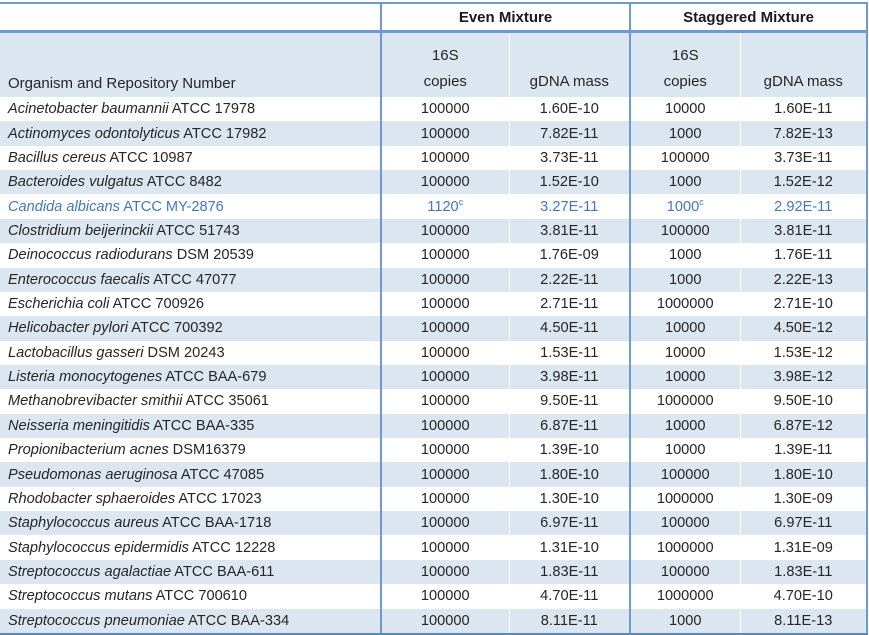  What do you see at coordinates (88, 109) in the screenshot?
I see `organism-name: Acinetobacter baumannii` at bounding box center [88, 109].